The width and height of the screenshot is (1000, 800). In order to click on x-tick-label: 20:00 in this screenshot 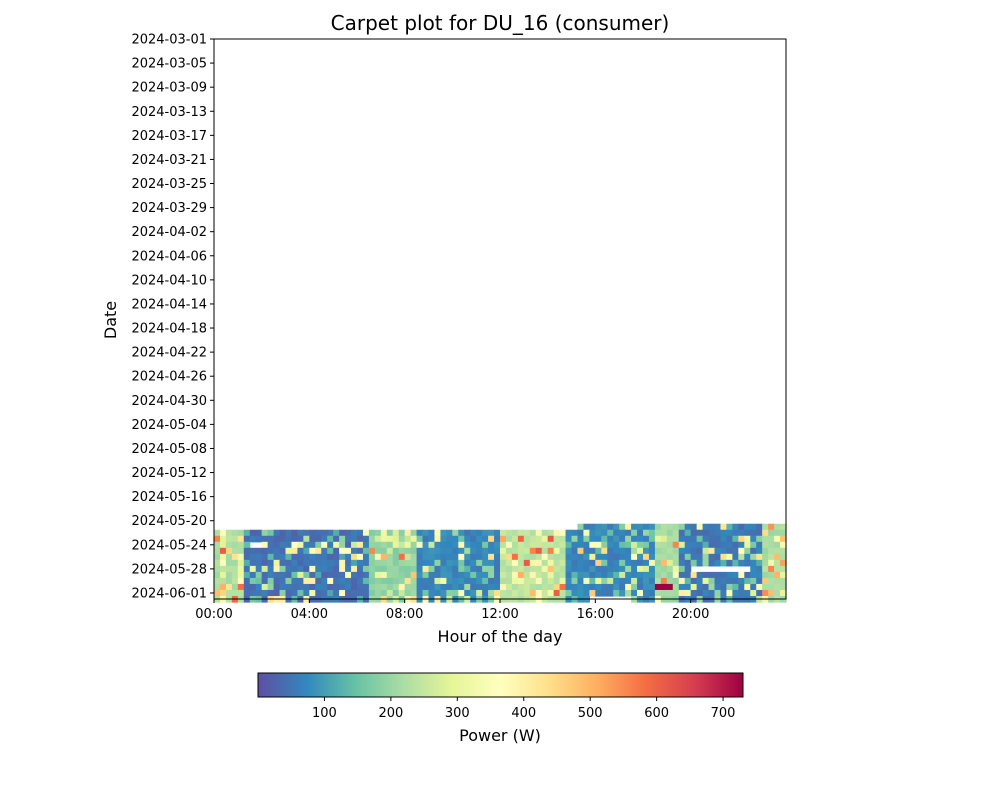, I will do `click(690, 614)`.